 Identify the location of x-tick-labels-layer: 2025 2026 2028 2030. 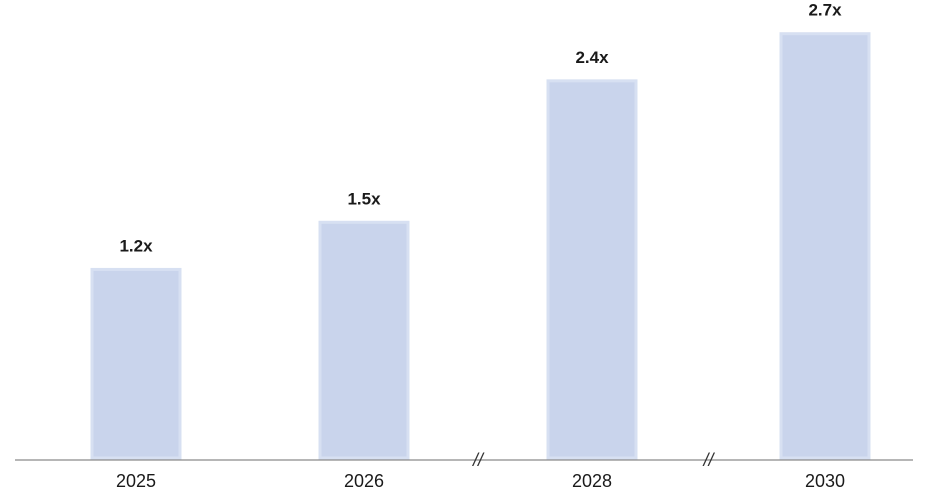
(480, 481).